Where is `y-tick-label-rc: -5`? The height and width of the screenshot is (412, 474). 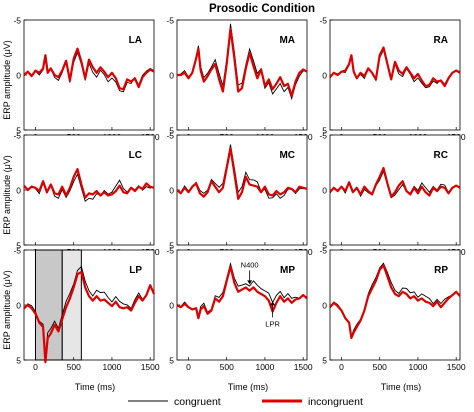 y-tick-label-rc: -5 is located at coordinates (323, 136).